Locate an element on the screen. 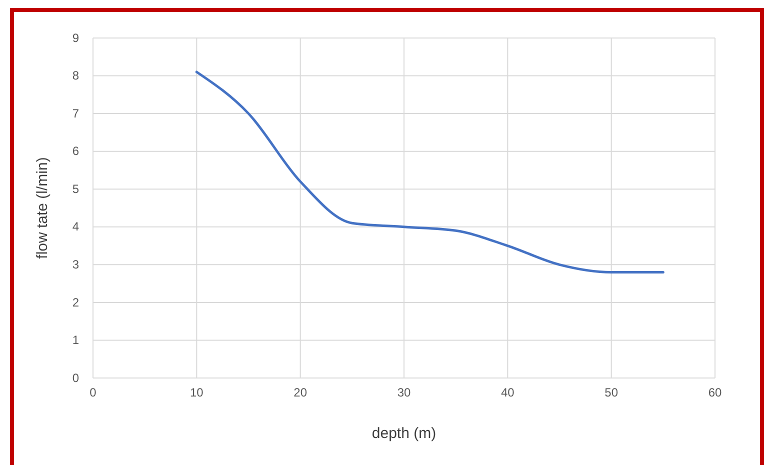 This screenshot has height=465, width=766. x-tick-label: 30 is located at coordinates (404, 393).